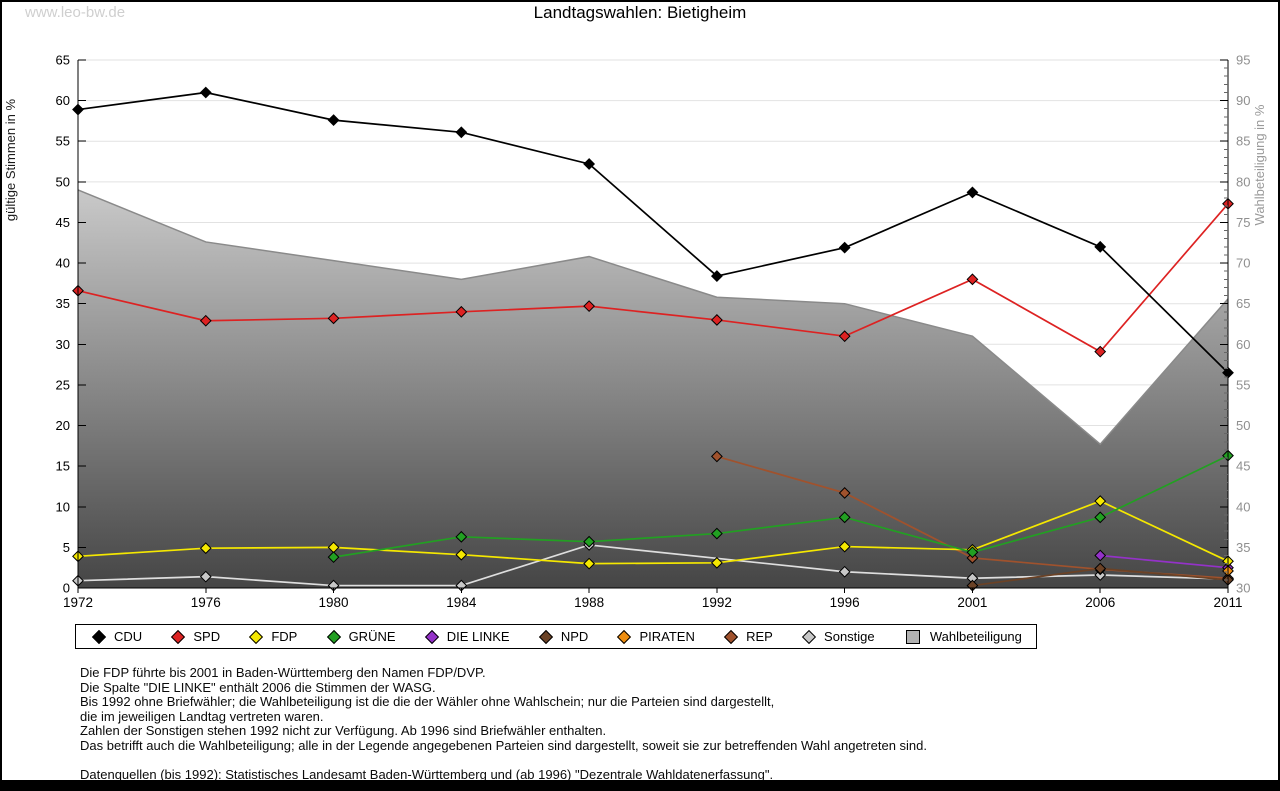 The height and width of the screenshot is (791, 1280). What do you see at coordinates (972, 602) in the screenshot?
I see `svg-text: 2001` at bounding box center [972, 602].